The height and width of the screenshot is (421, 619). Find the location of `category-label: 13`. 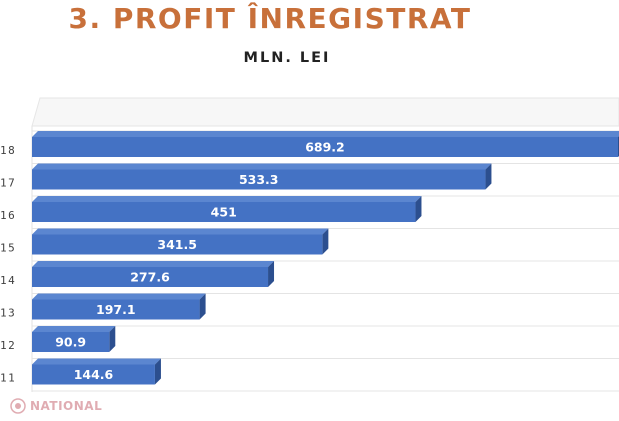

category-label: 13 is located at coordinates (8, 313).